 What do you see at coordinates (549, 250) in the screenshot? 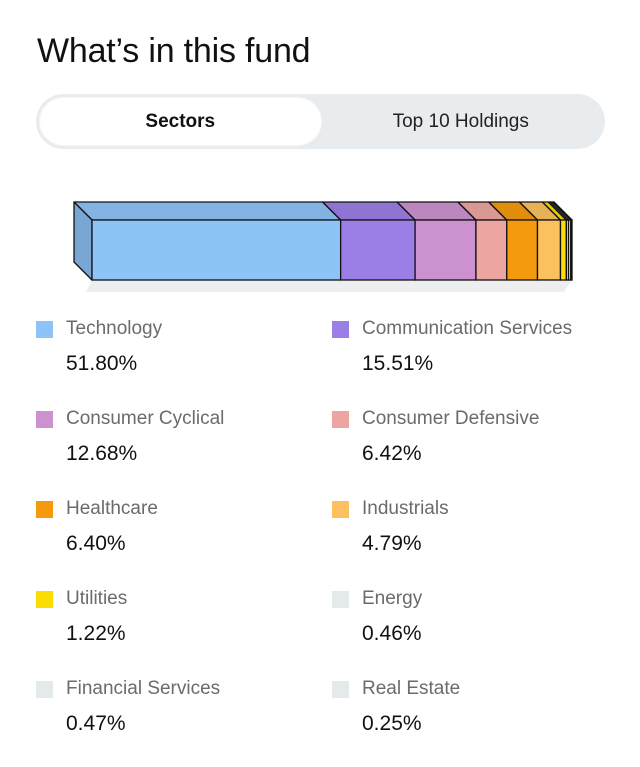
I see `bar-segment-industrials` at bounding box center [549, 250].